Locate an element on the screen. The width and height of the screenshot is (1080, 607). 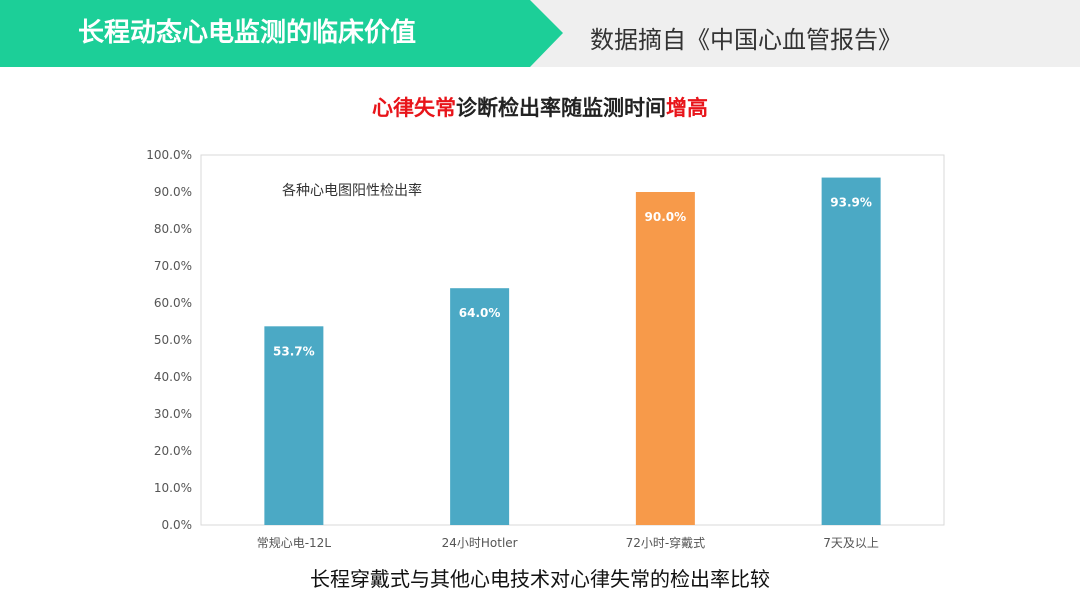
data-label: 93.9% is located at coordinates (851, 203).